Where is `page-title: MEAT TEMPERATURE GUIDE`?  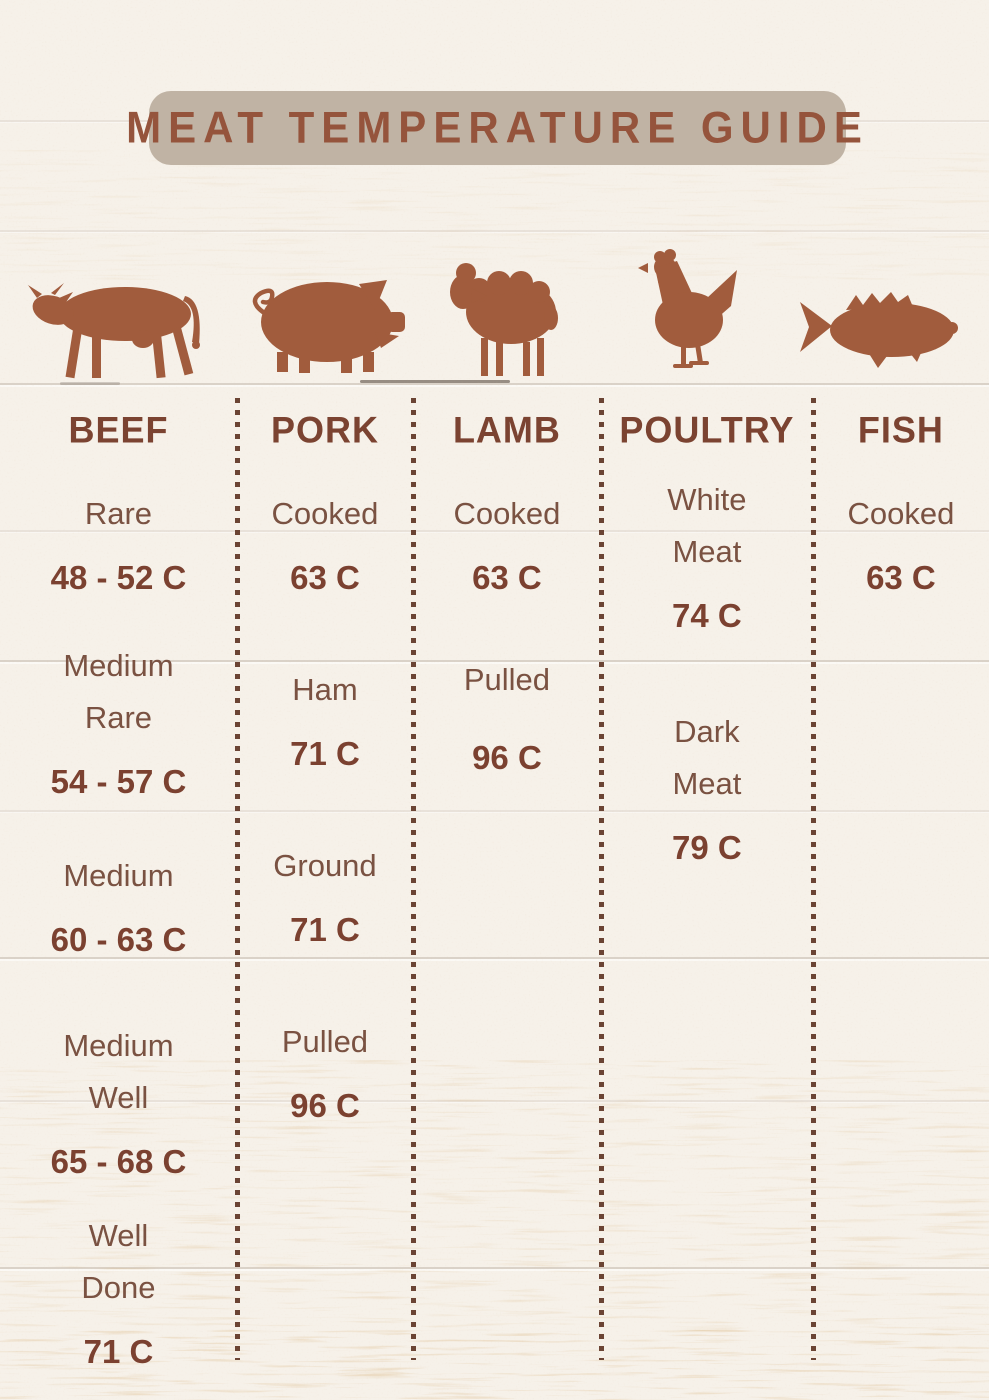
page-title: MEAT TEMPERATURE GUIDE is located at coordinates (497, 127).